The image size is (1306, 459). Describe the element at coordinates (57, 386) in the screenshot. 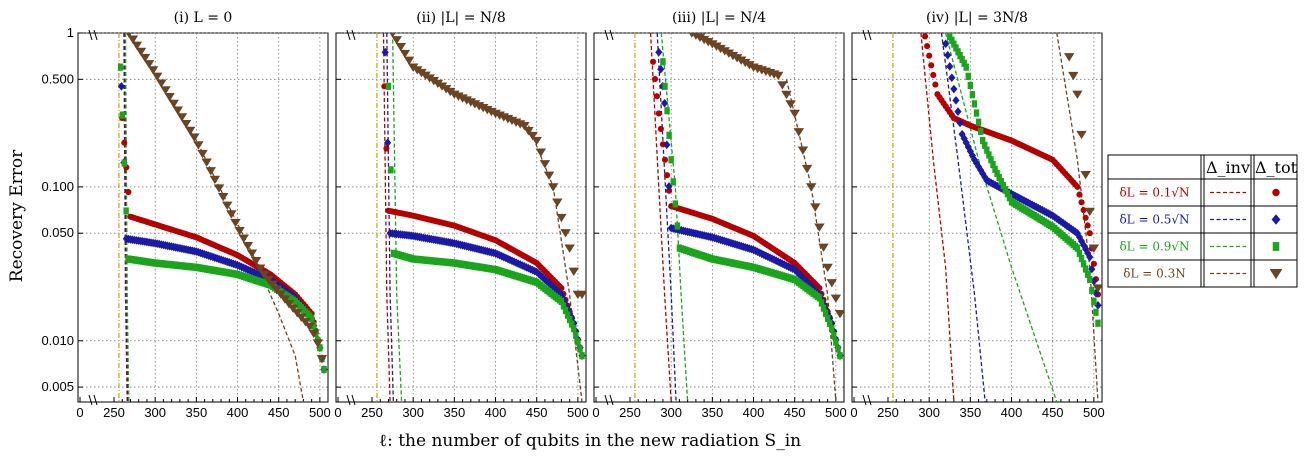

I see `y-tick-label: 0.005` at that location.